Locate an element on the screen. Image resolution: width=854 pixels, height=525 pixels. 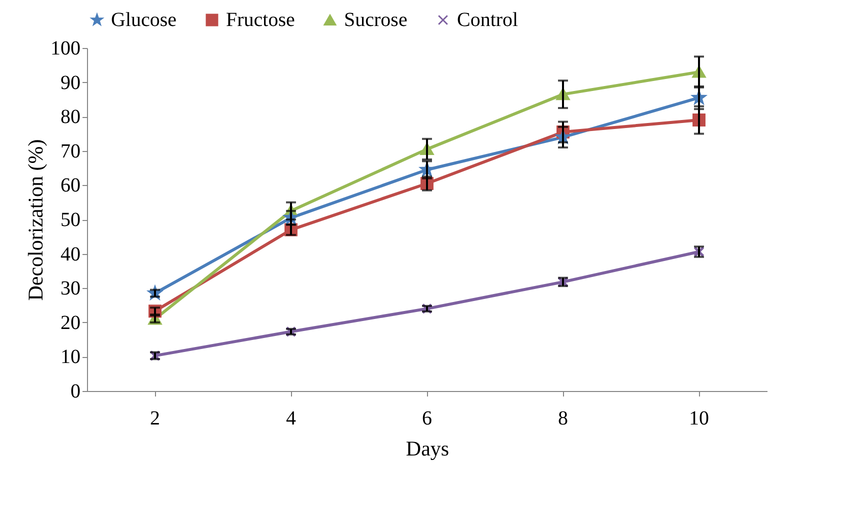
x-axis-title: Days is located at coordinates (428, 448).